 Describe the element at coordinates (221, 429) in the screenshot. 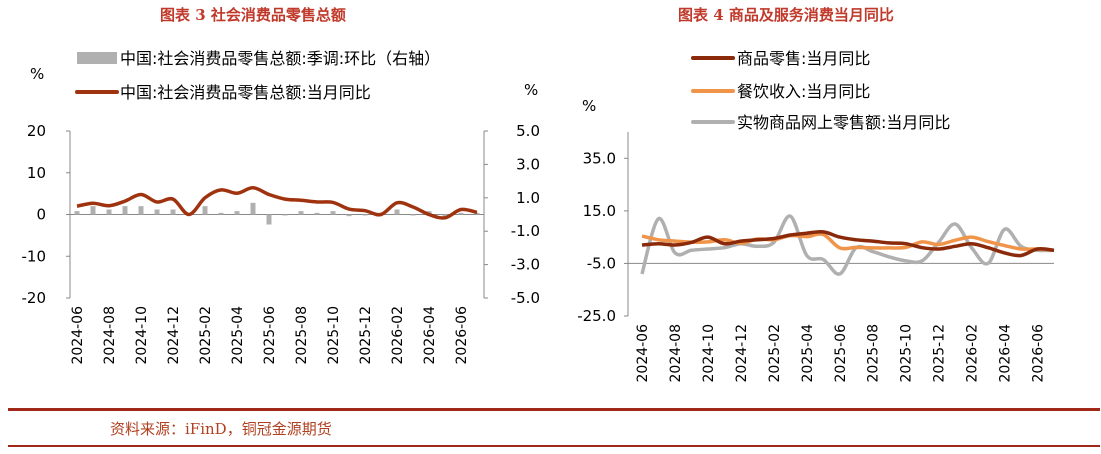

I see `source-note: 资料来源：iFinD，铜冠金源期货` at that location.